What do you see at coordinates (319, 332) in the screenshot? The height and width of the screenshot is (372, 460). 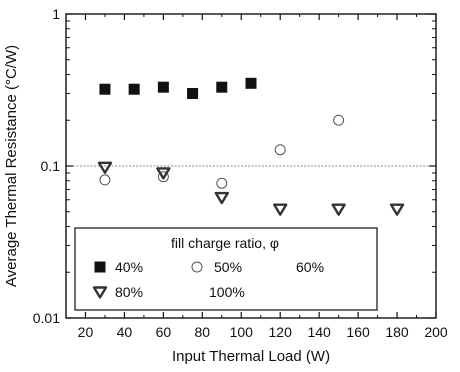 I see `x-tick-label: 140` at bounding box center [319, 332].